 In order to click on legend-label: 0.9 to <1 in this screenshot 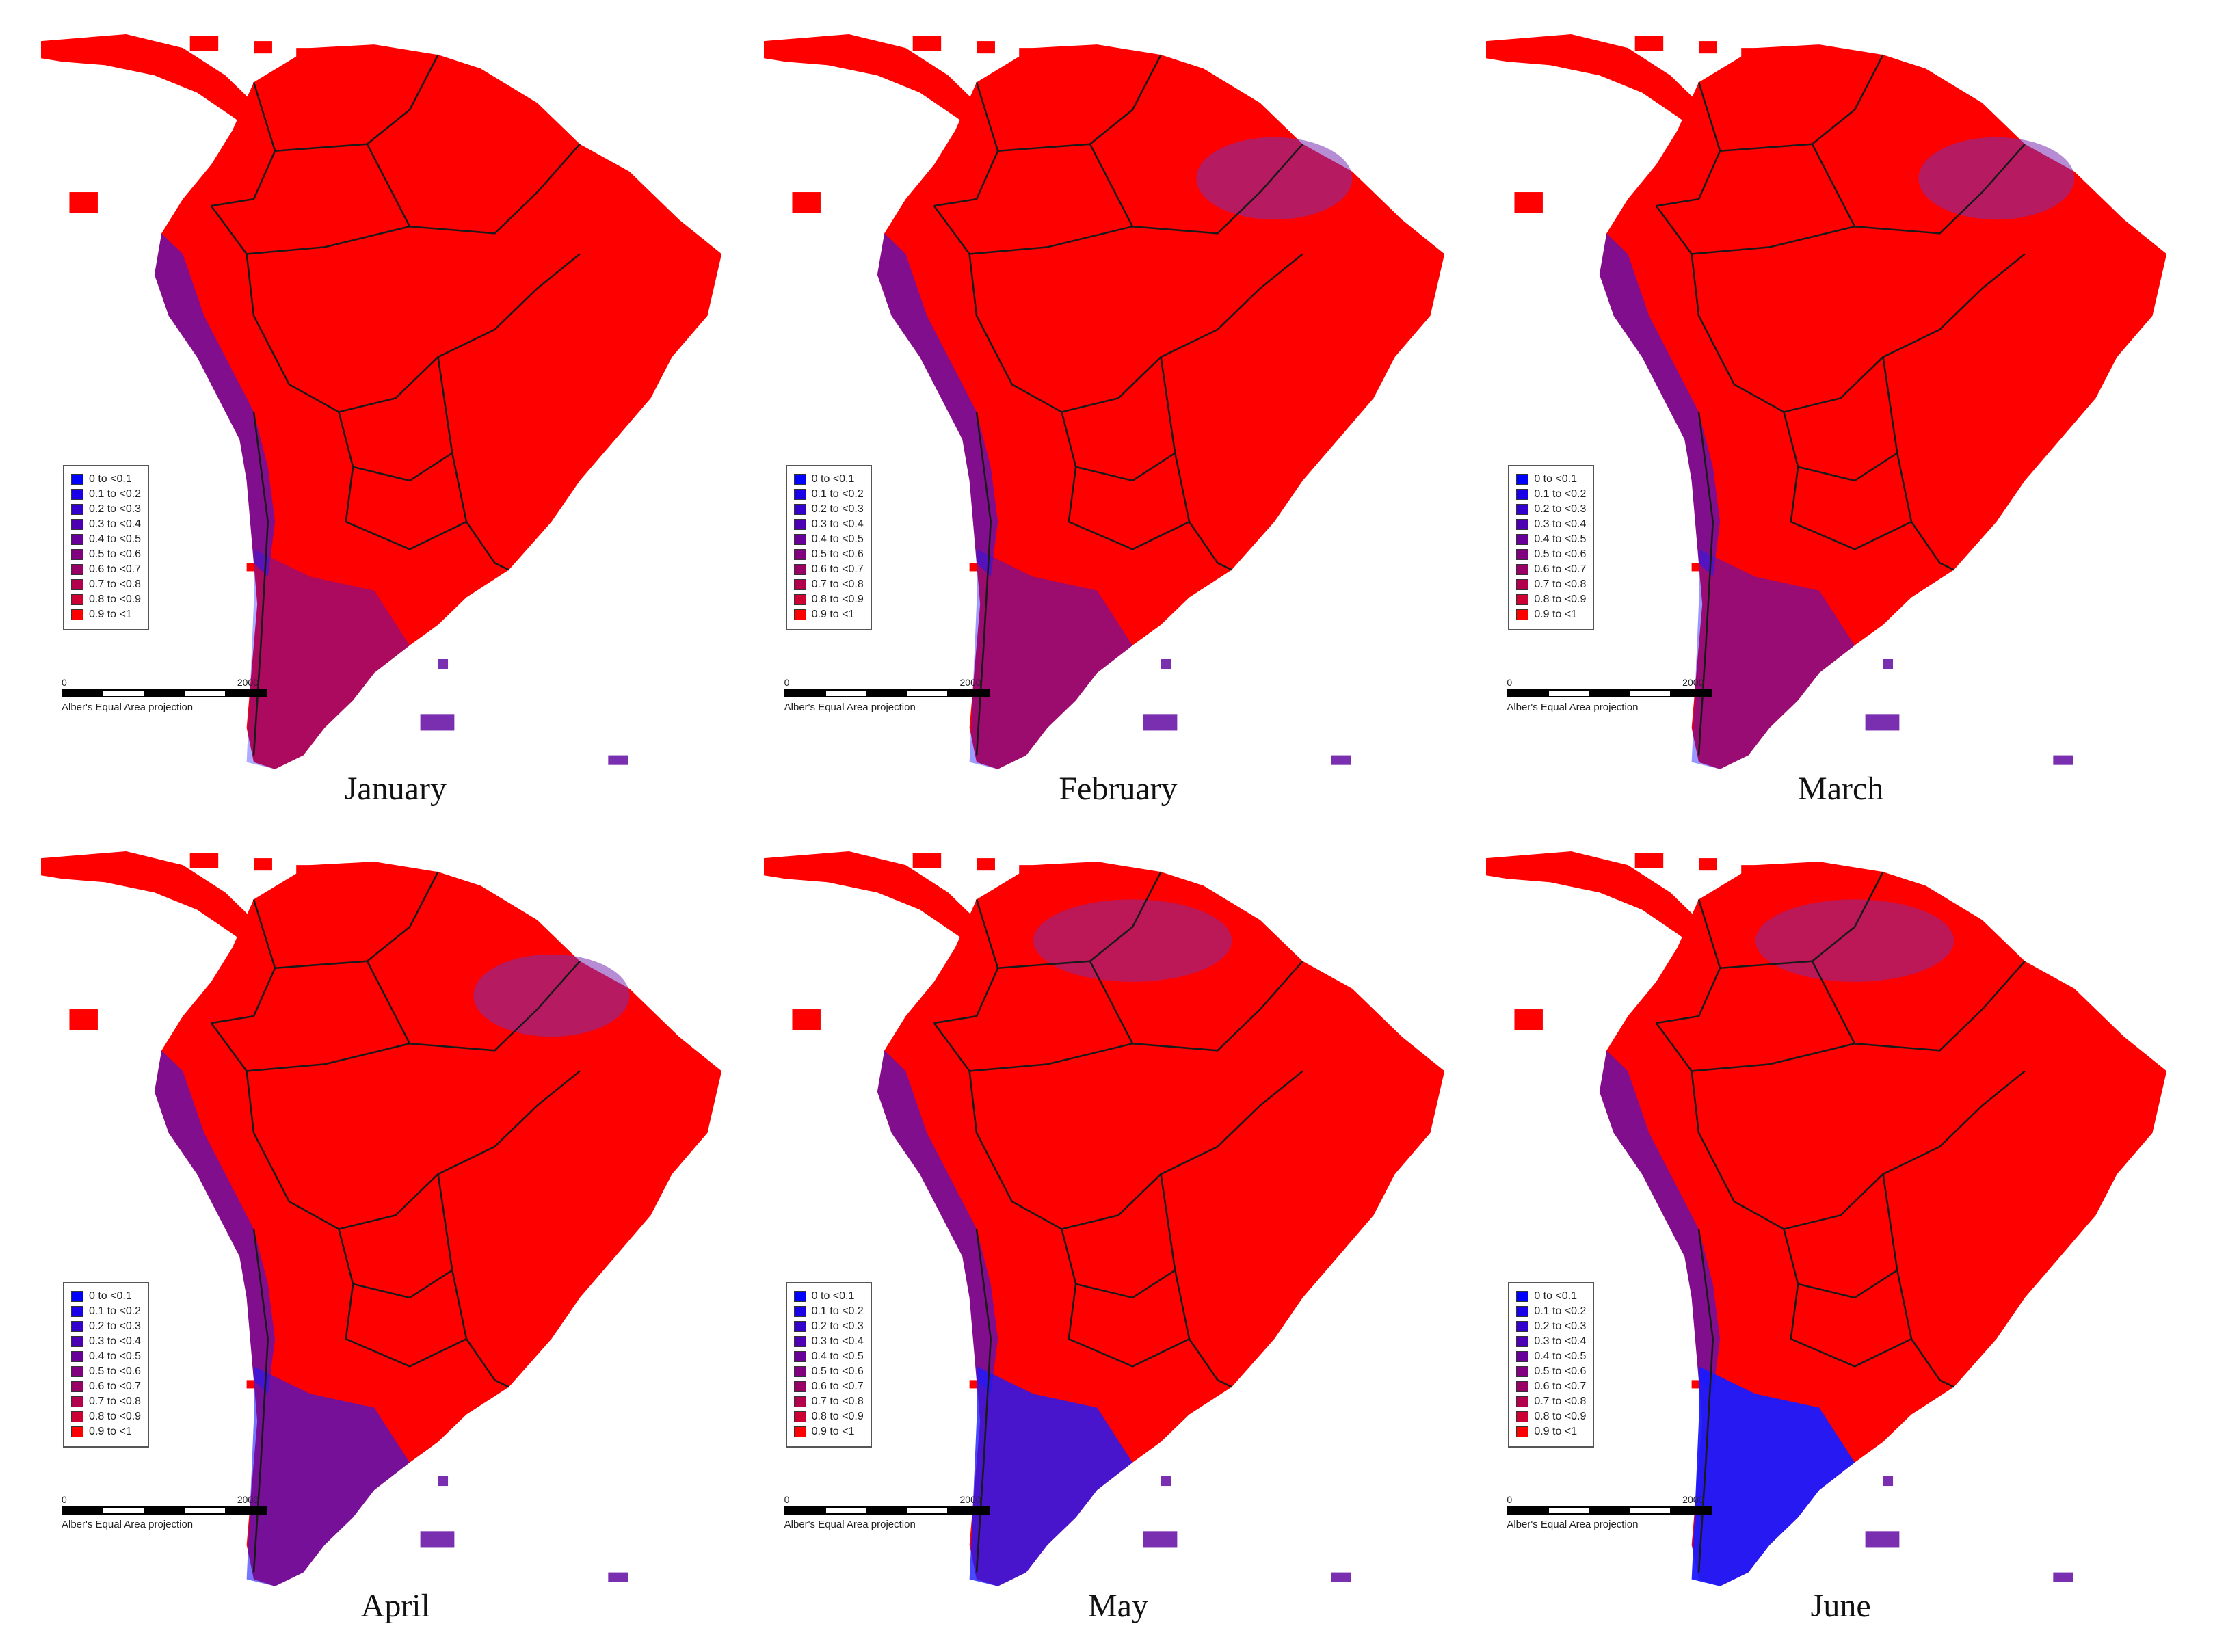, I will do `click(110, 1431)`.